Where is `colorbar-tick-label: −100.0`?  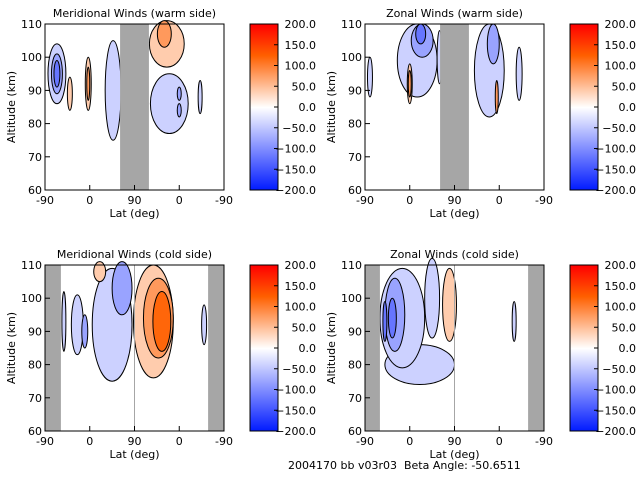 colorbar-tick-label: −100.0 is located at coordinates (615, 390).